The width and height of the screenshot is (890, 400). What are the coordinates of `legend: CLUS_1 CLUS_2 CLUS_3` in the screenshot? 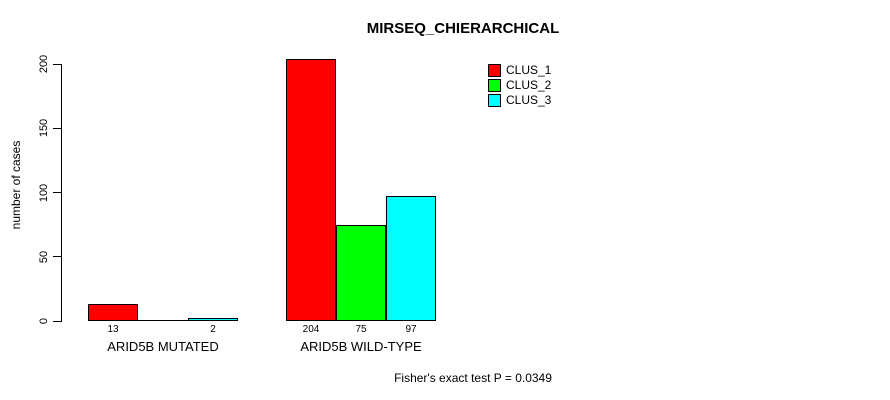 It's located at (519, 86).